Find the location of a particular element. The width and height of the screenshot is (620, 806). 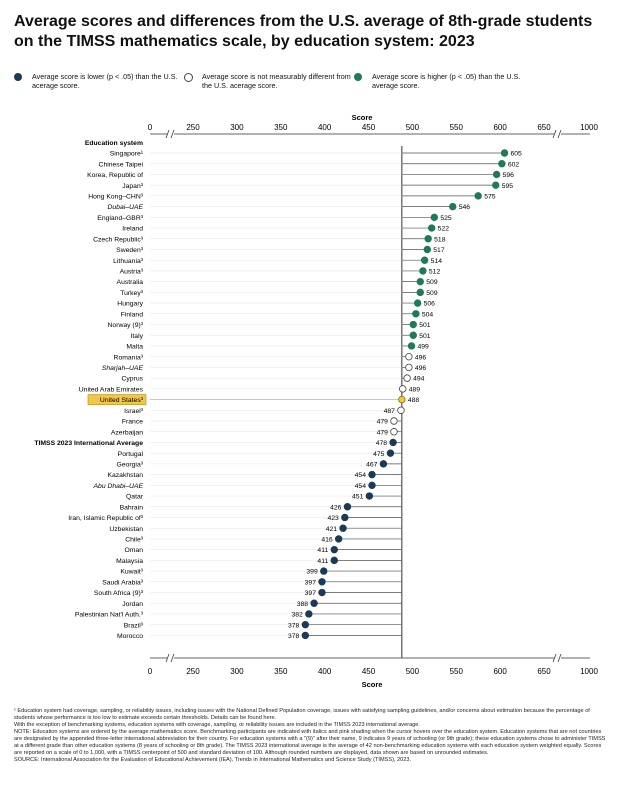

row-label: Uzbekistan is located at coordinates (126, 529).